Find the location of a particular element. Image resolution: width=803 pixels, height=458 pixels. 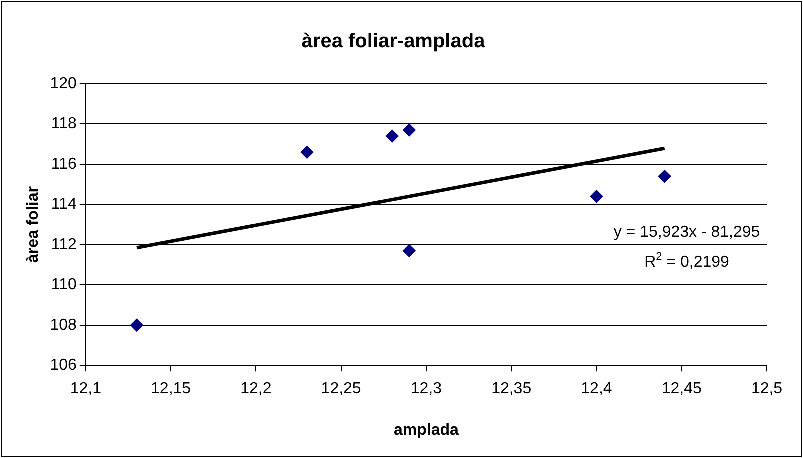

y-tick-label: 110 is located at coordinates (64, 285).